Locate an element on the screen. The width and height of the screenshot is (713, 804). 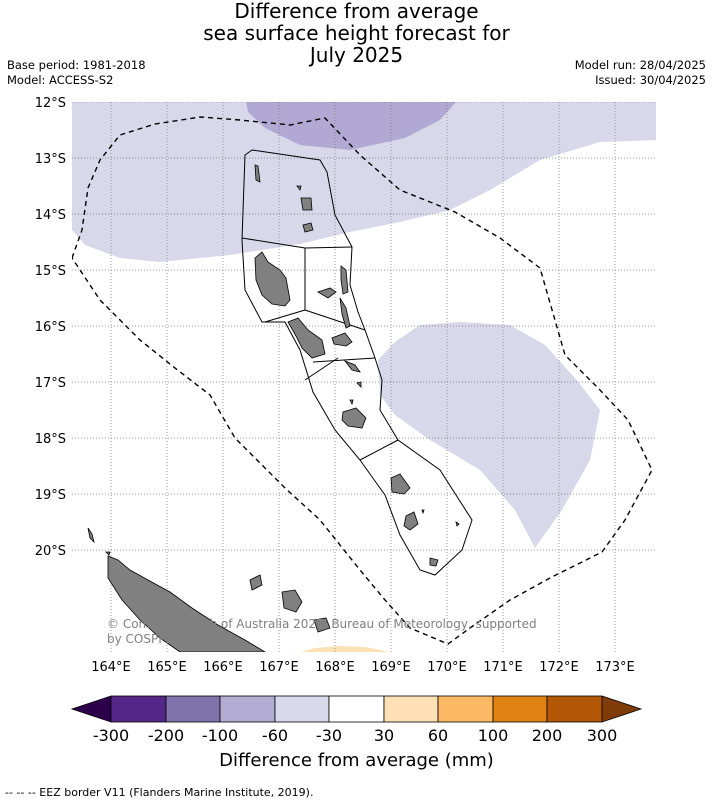
colorbar-tick: 30 is located at coordinates (384, 735).